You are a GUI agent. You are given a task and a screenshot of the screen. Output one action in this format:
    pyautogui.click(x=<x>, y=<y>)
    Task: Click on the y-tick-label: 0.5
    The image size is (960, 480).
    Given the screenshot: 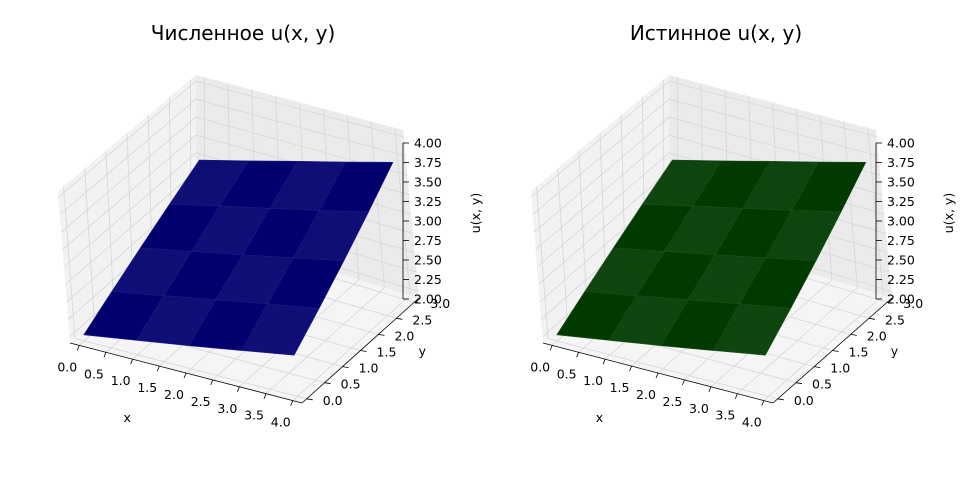 What is the action you would take?
    pyautogui.click(x=351, y=384)
    